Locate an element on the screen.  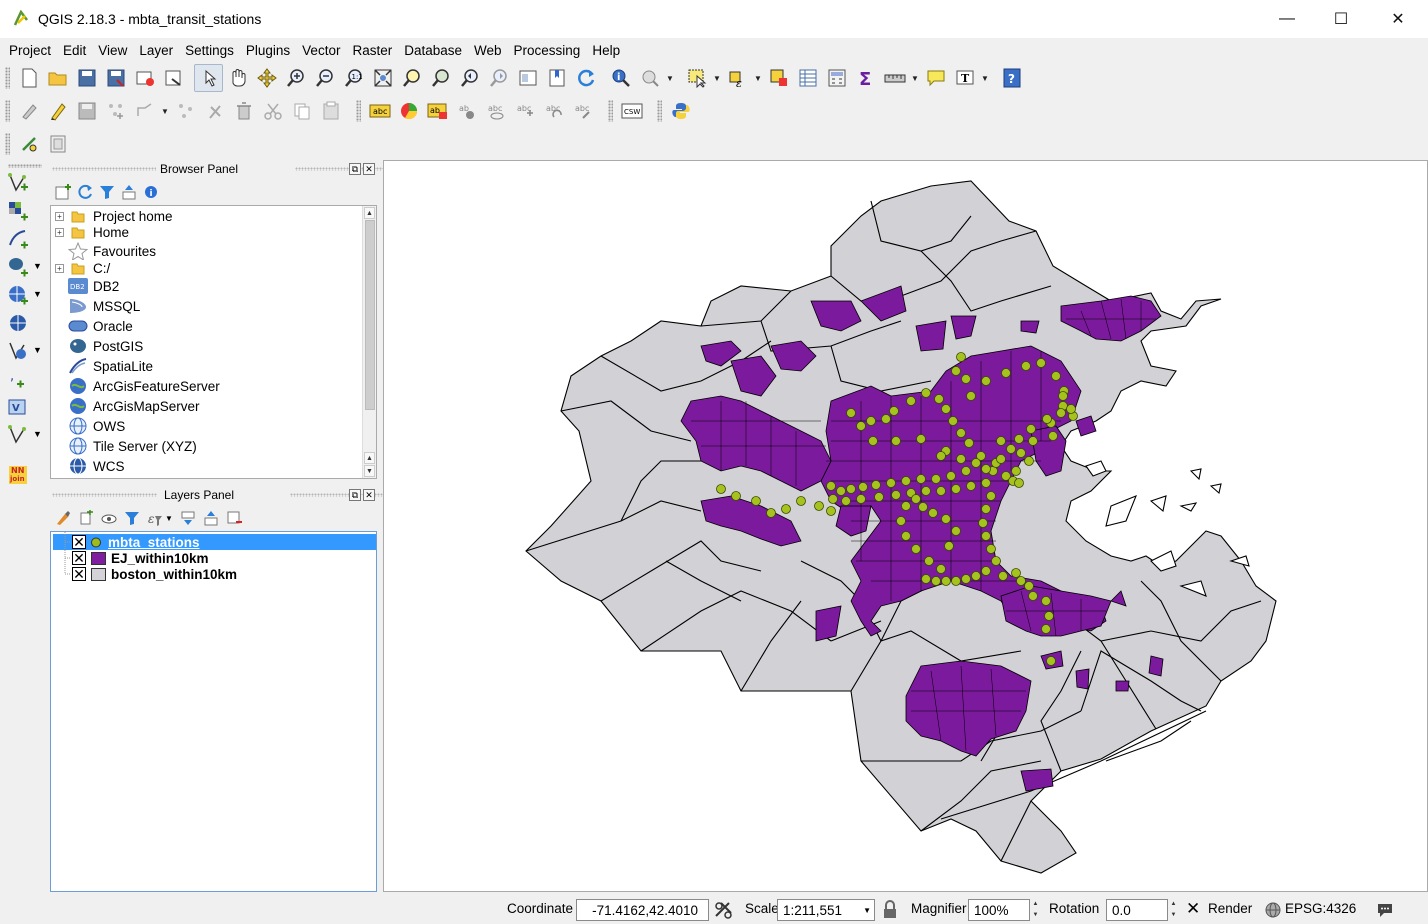
menu-layer: Layer is located at coordinates (156, 50).